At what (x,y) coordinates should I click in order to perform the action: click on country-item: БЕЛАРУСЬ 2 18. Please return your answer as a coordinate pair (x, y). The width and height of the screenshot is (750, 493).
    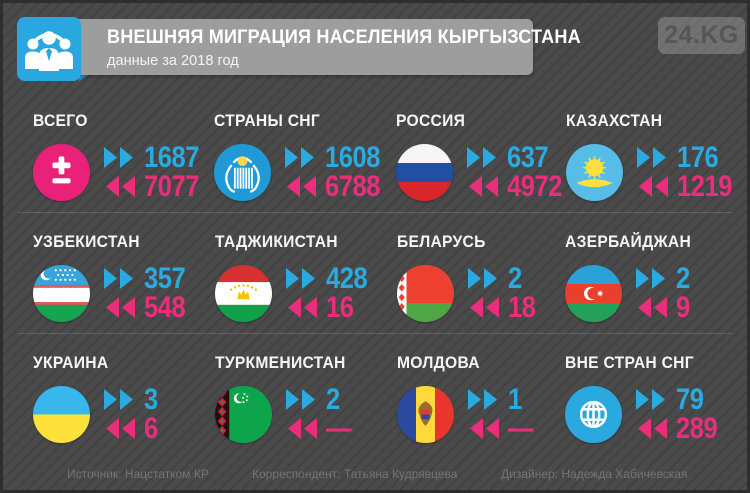
    Looking at the image, I should click on (480, 272).